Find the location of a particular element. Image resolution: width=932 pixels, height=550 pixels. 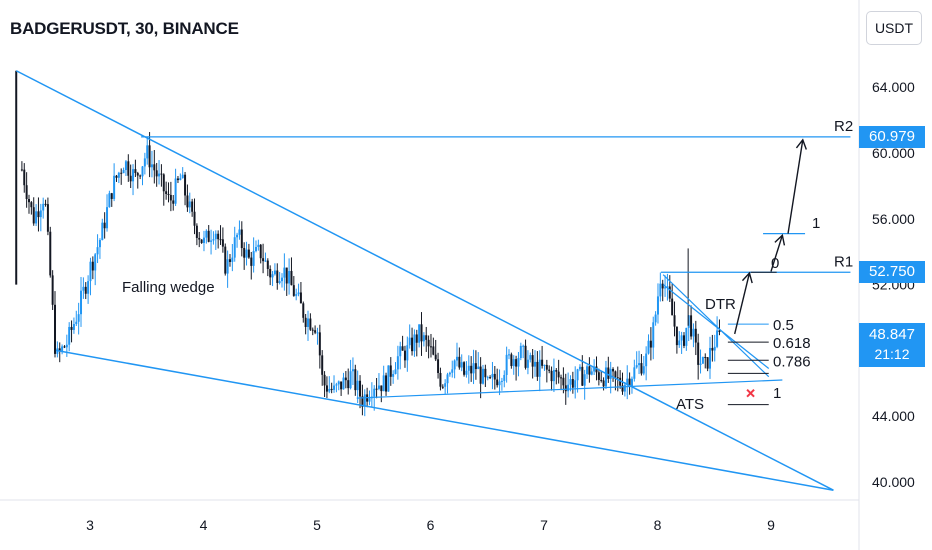

time-tick-label: 8 is located at coordinates (658, 525).